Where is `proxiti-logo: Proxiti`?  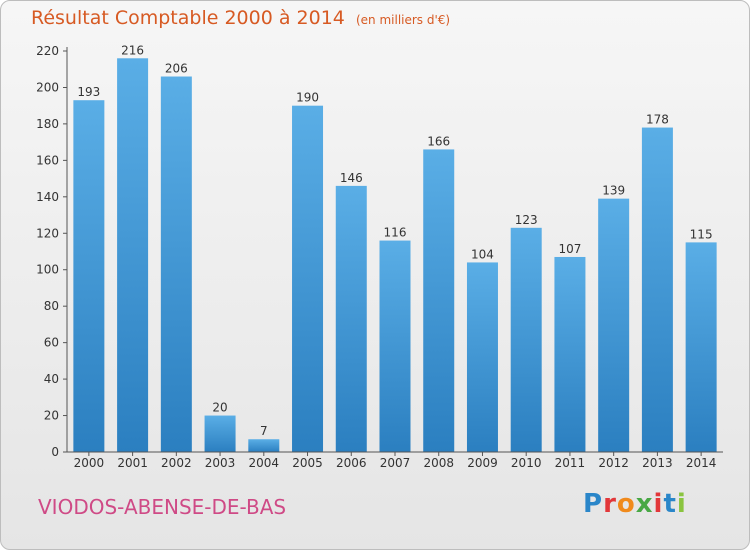
proxiti-logo: Proxiti is located at coordinates (635, 504).